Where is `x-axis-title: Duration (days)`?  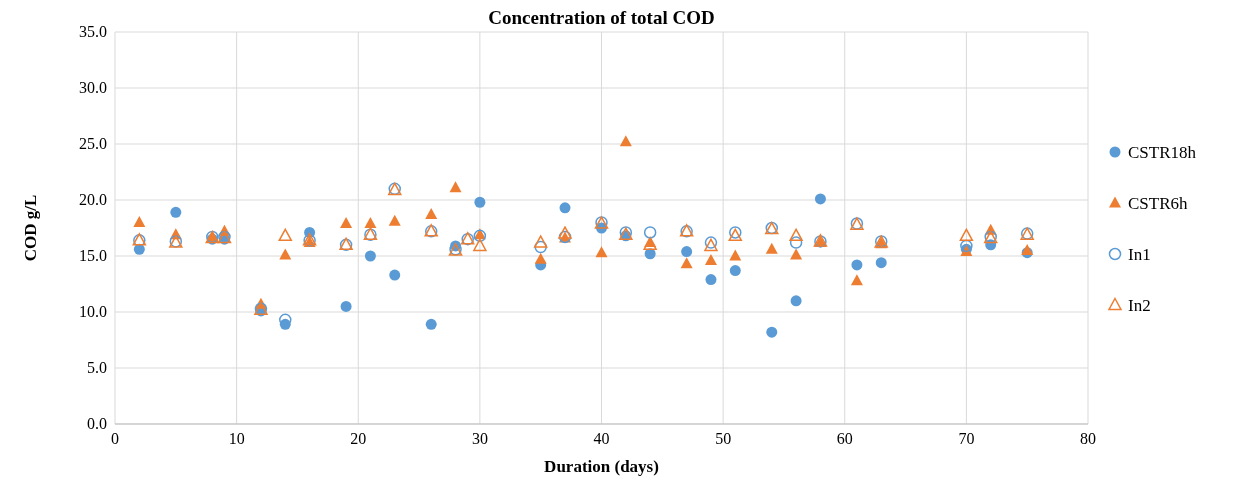
x-axis-title: Duration (days) is located at coordinates (601, 466).